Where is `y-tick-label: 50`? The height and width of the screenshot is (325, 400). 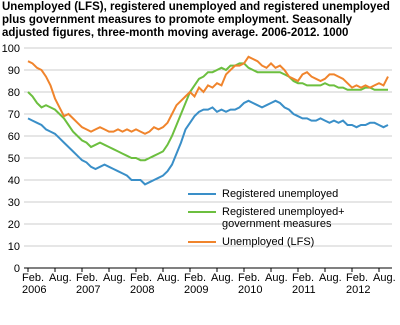 y-tick-label: 50 is located at coordinates (14, 159).